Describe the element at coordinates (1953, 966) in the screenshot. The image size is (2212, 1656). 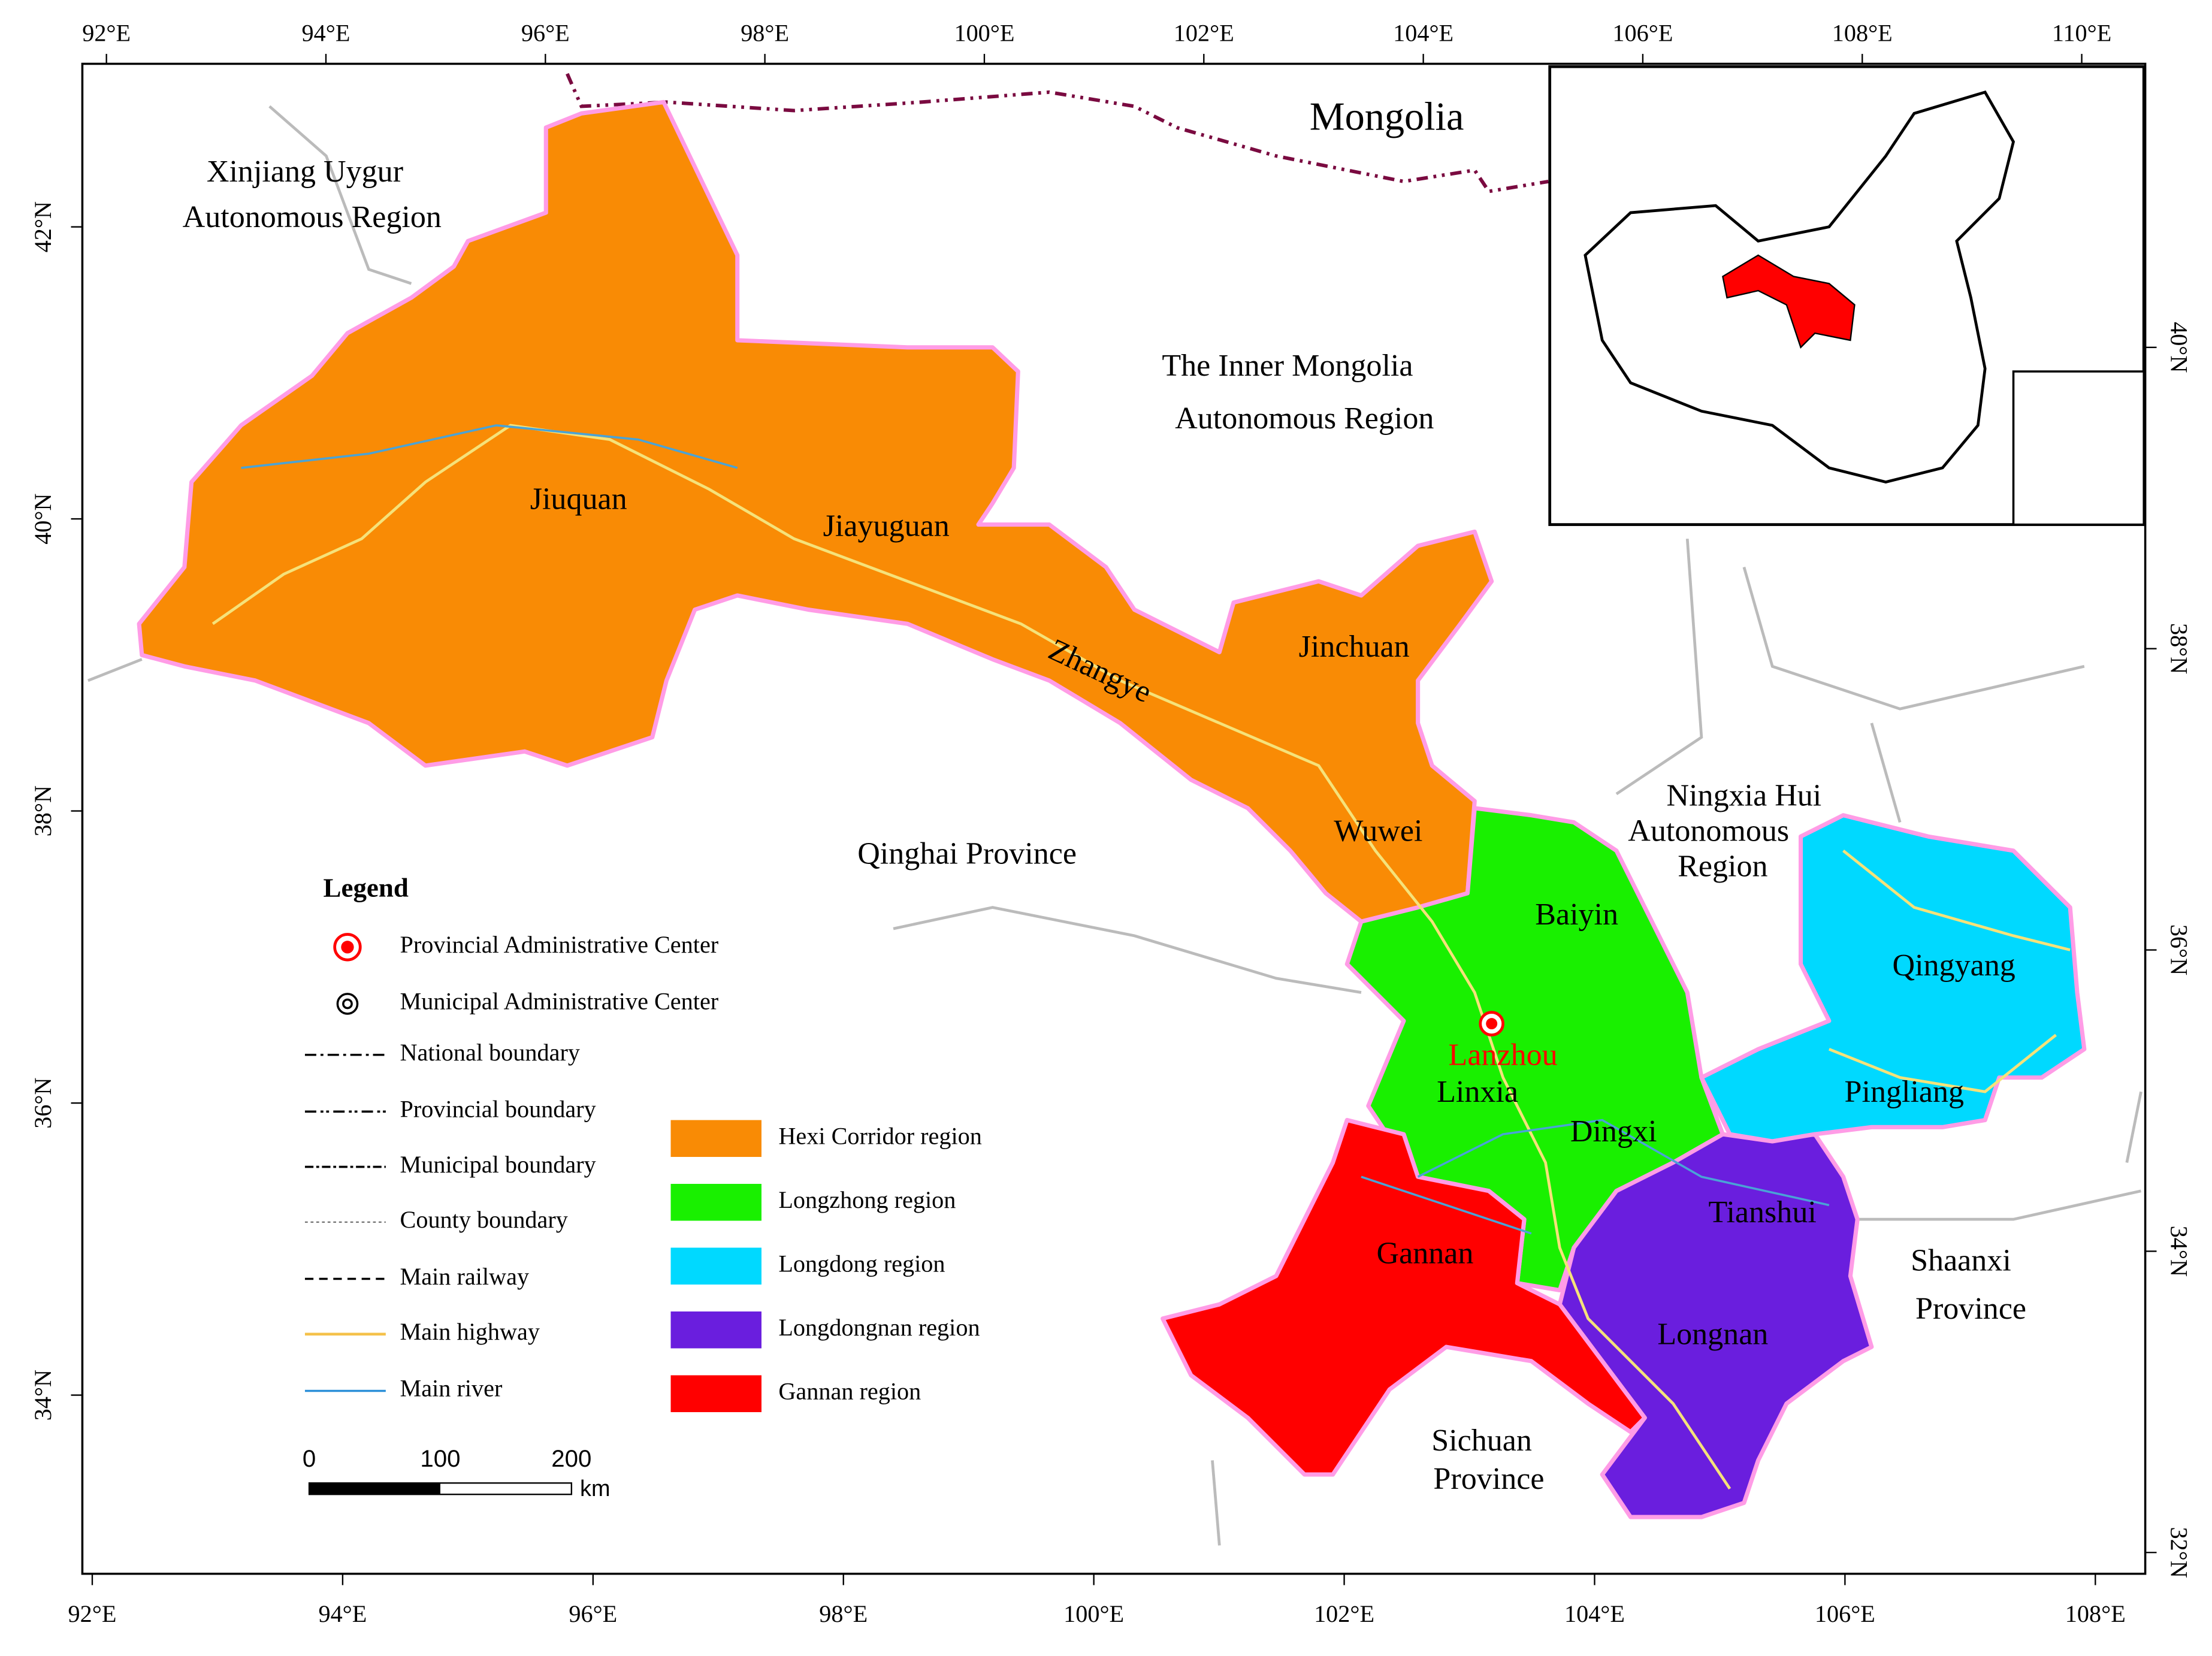
I see `place-label: Qingyang` at that location.